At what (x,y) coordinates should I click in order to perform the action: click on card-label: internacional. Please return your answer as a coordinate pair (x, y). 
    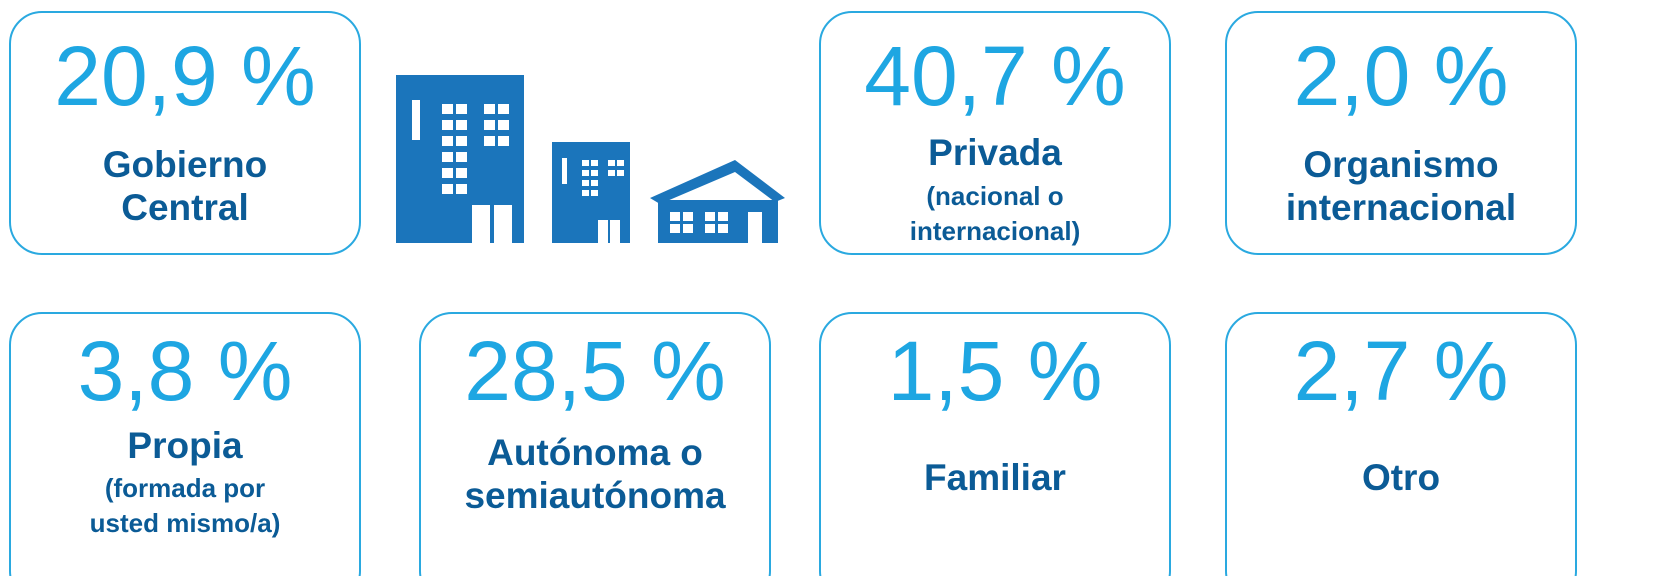
    Looking at the image, I should click on (1401, 207).